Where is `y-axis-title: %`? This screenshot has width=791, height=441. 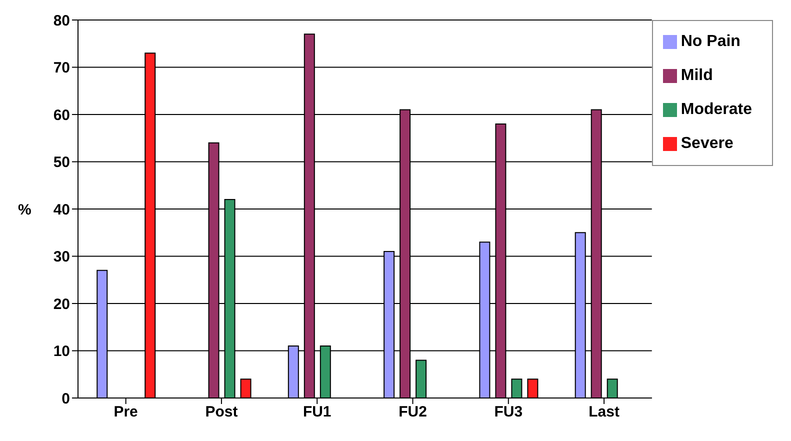 y-axis-title: % is located at coordinates (25, 209).